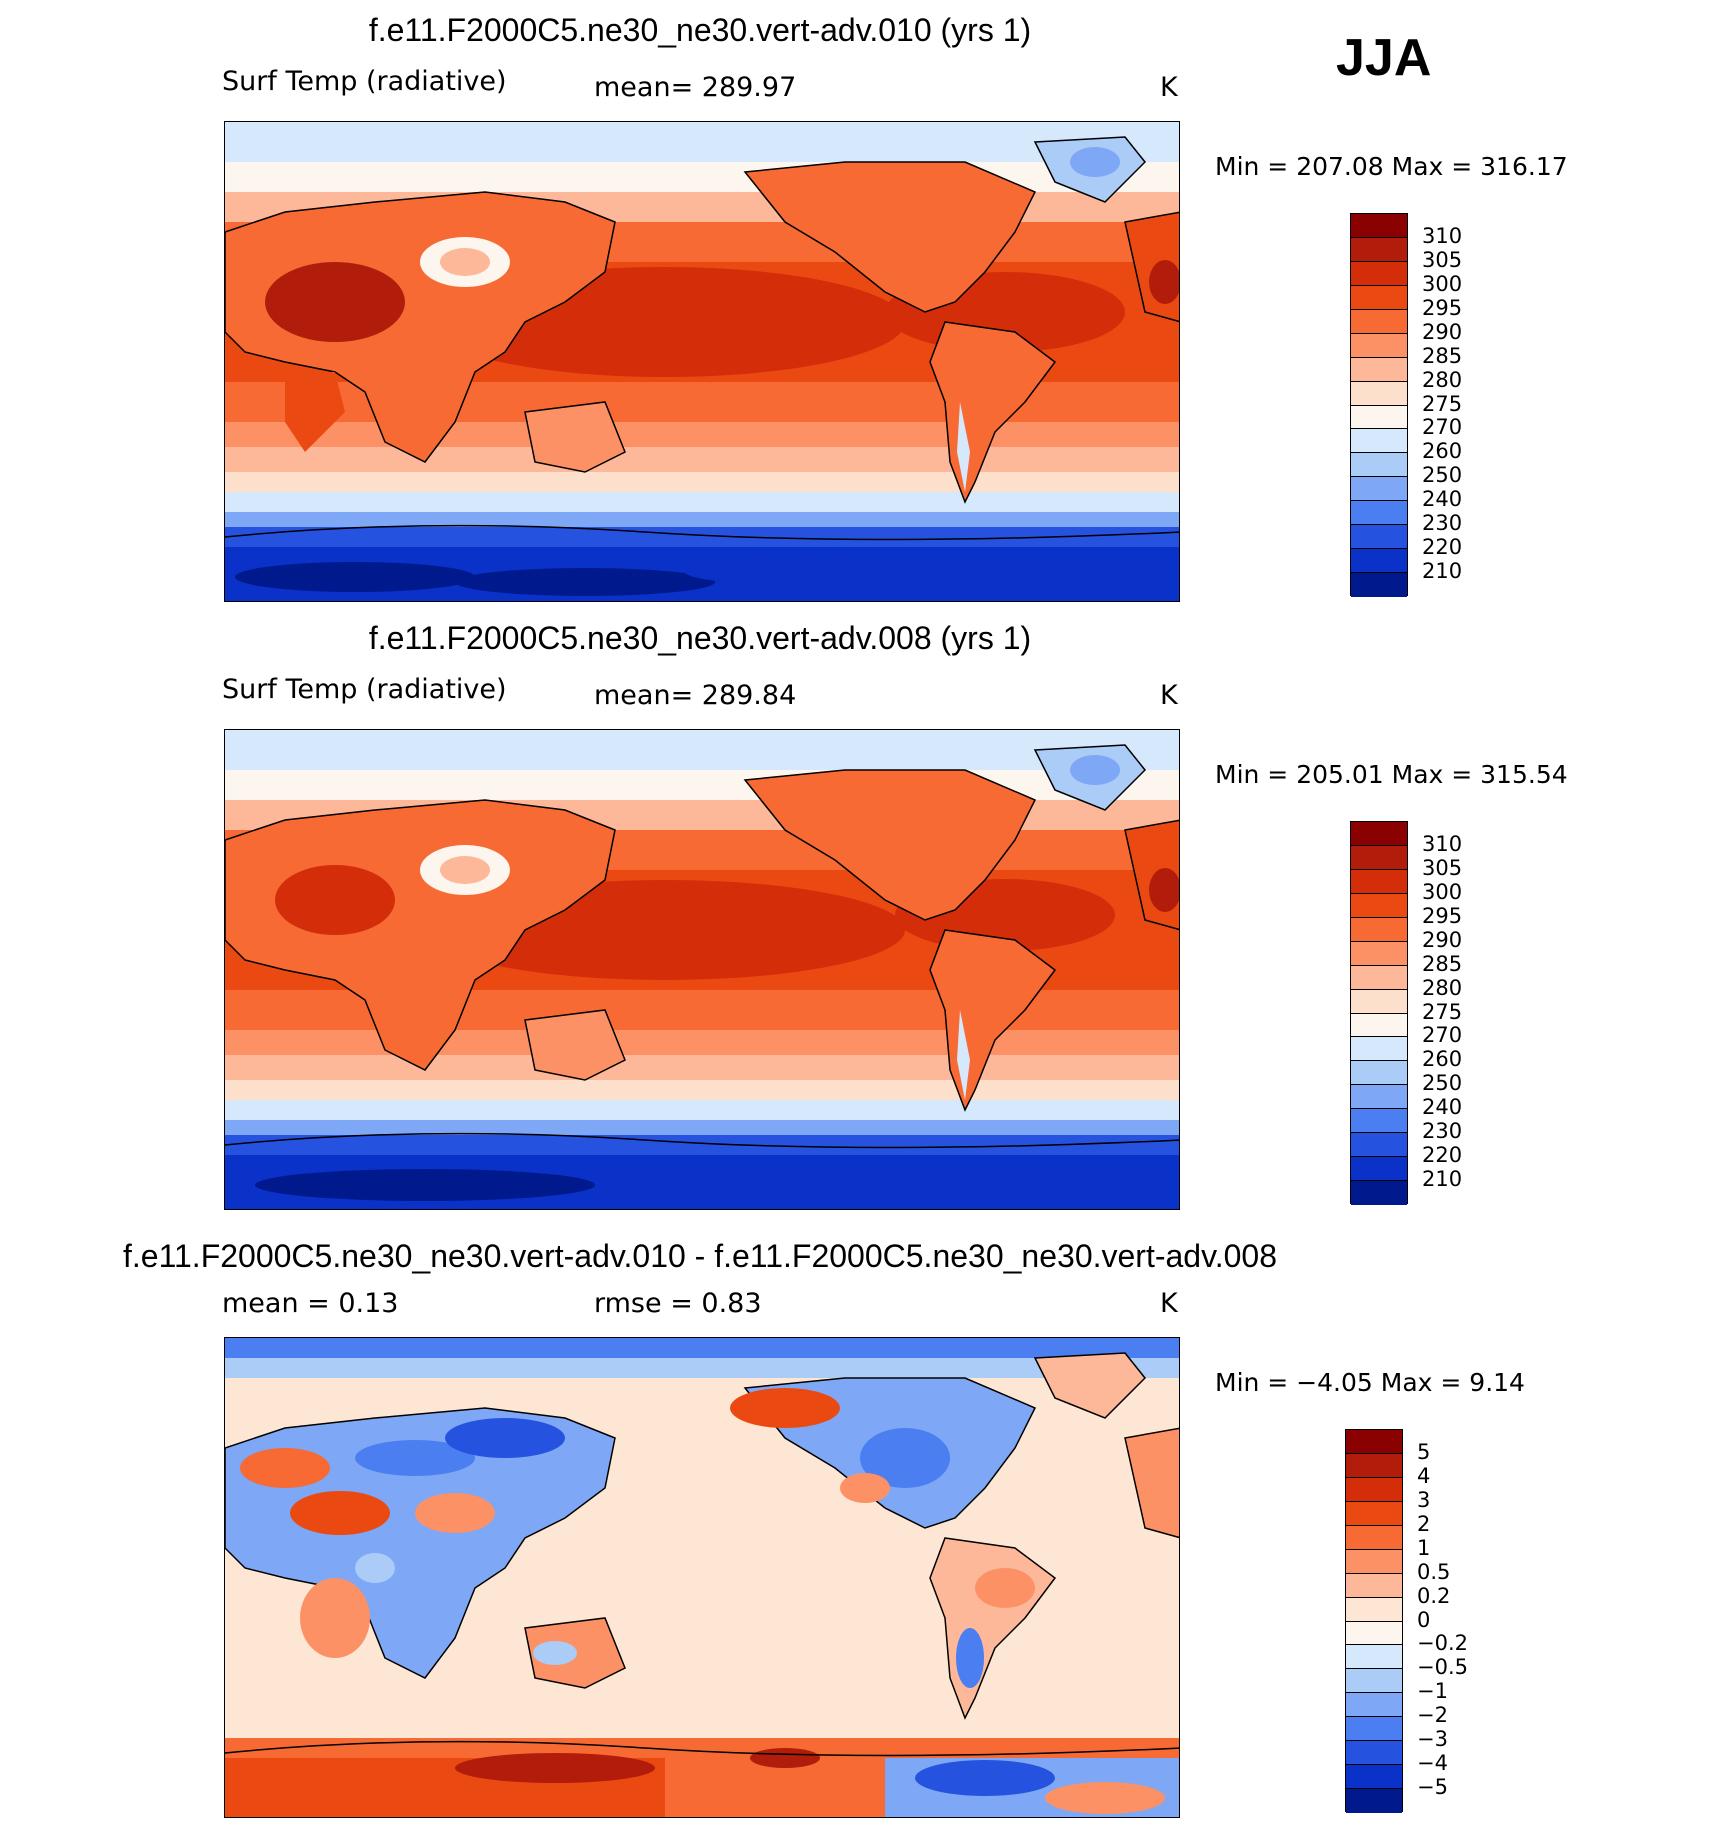 Image resolution: width=1710 pixels, height=1836 pixels. What do you see at coordinates (695, 87) in the screenshot?
I see `panel-1-mean-label: mean= 289.97` at bounding box center [695, 87].